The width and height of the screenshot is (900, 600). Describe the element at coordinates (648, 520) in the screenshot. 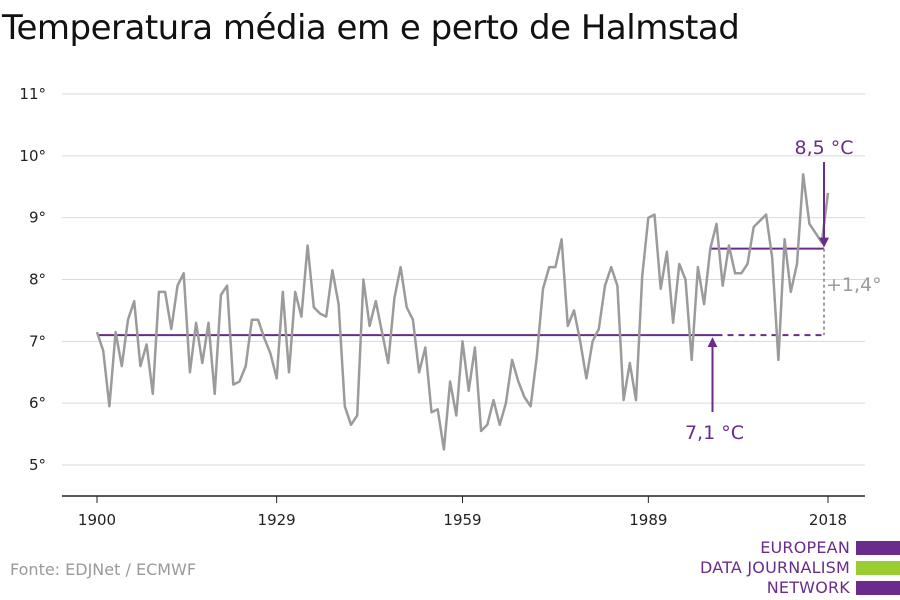

I see `x-tick-label: 1989` at that location.